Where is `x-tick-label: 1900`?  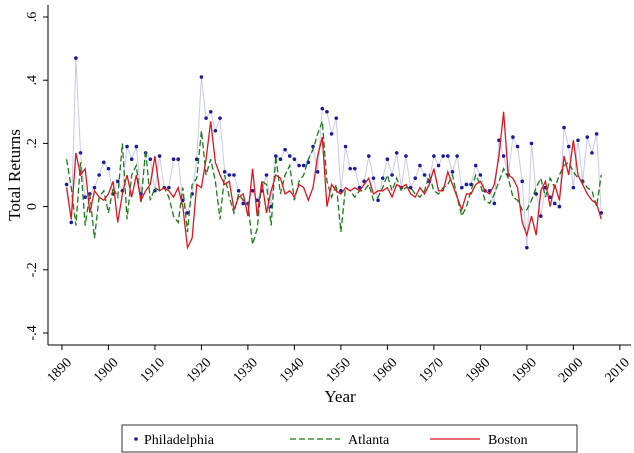
x-tick-label: 1900 is located at coordinates (106, 370).